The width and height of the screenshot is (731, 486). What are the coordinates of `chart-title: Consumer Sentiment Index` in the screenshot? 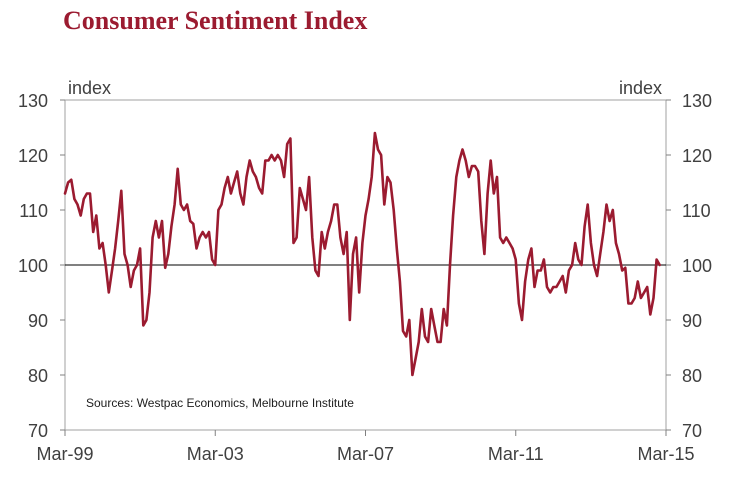 It's located at (215, 20).